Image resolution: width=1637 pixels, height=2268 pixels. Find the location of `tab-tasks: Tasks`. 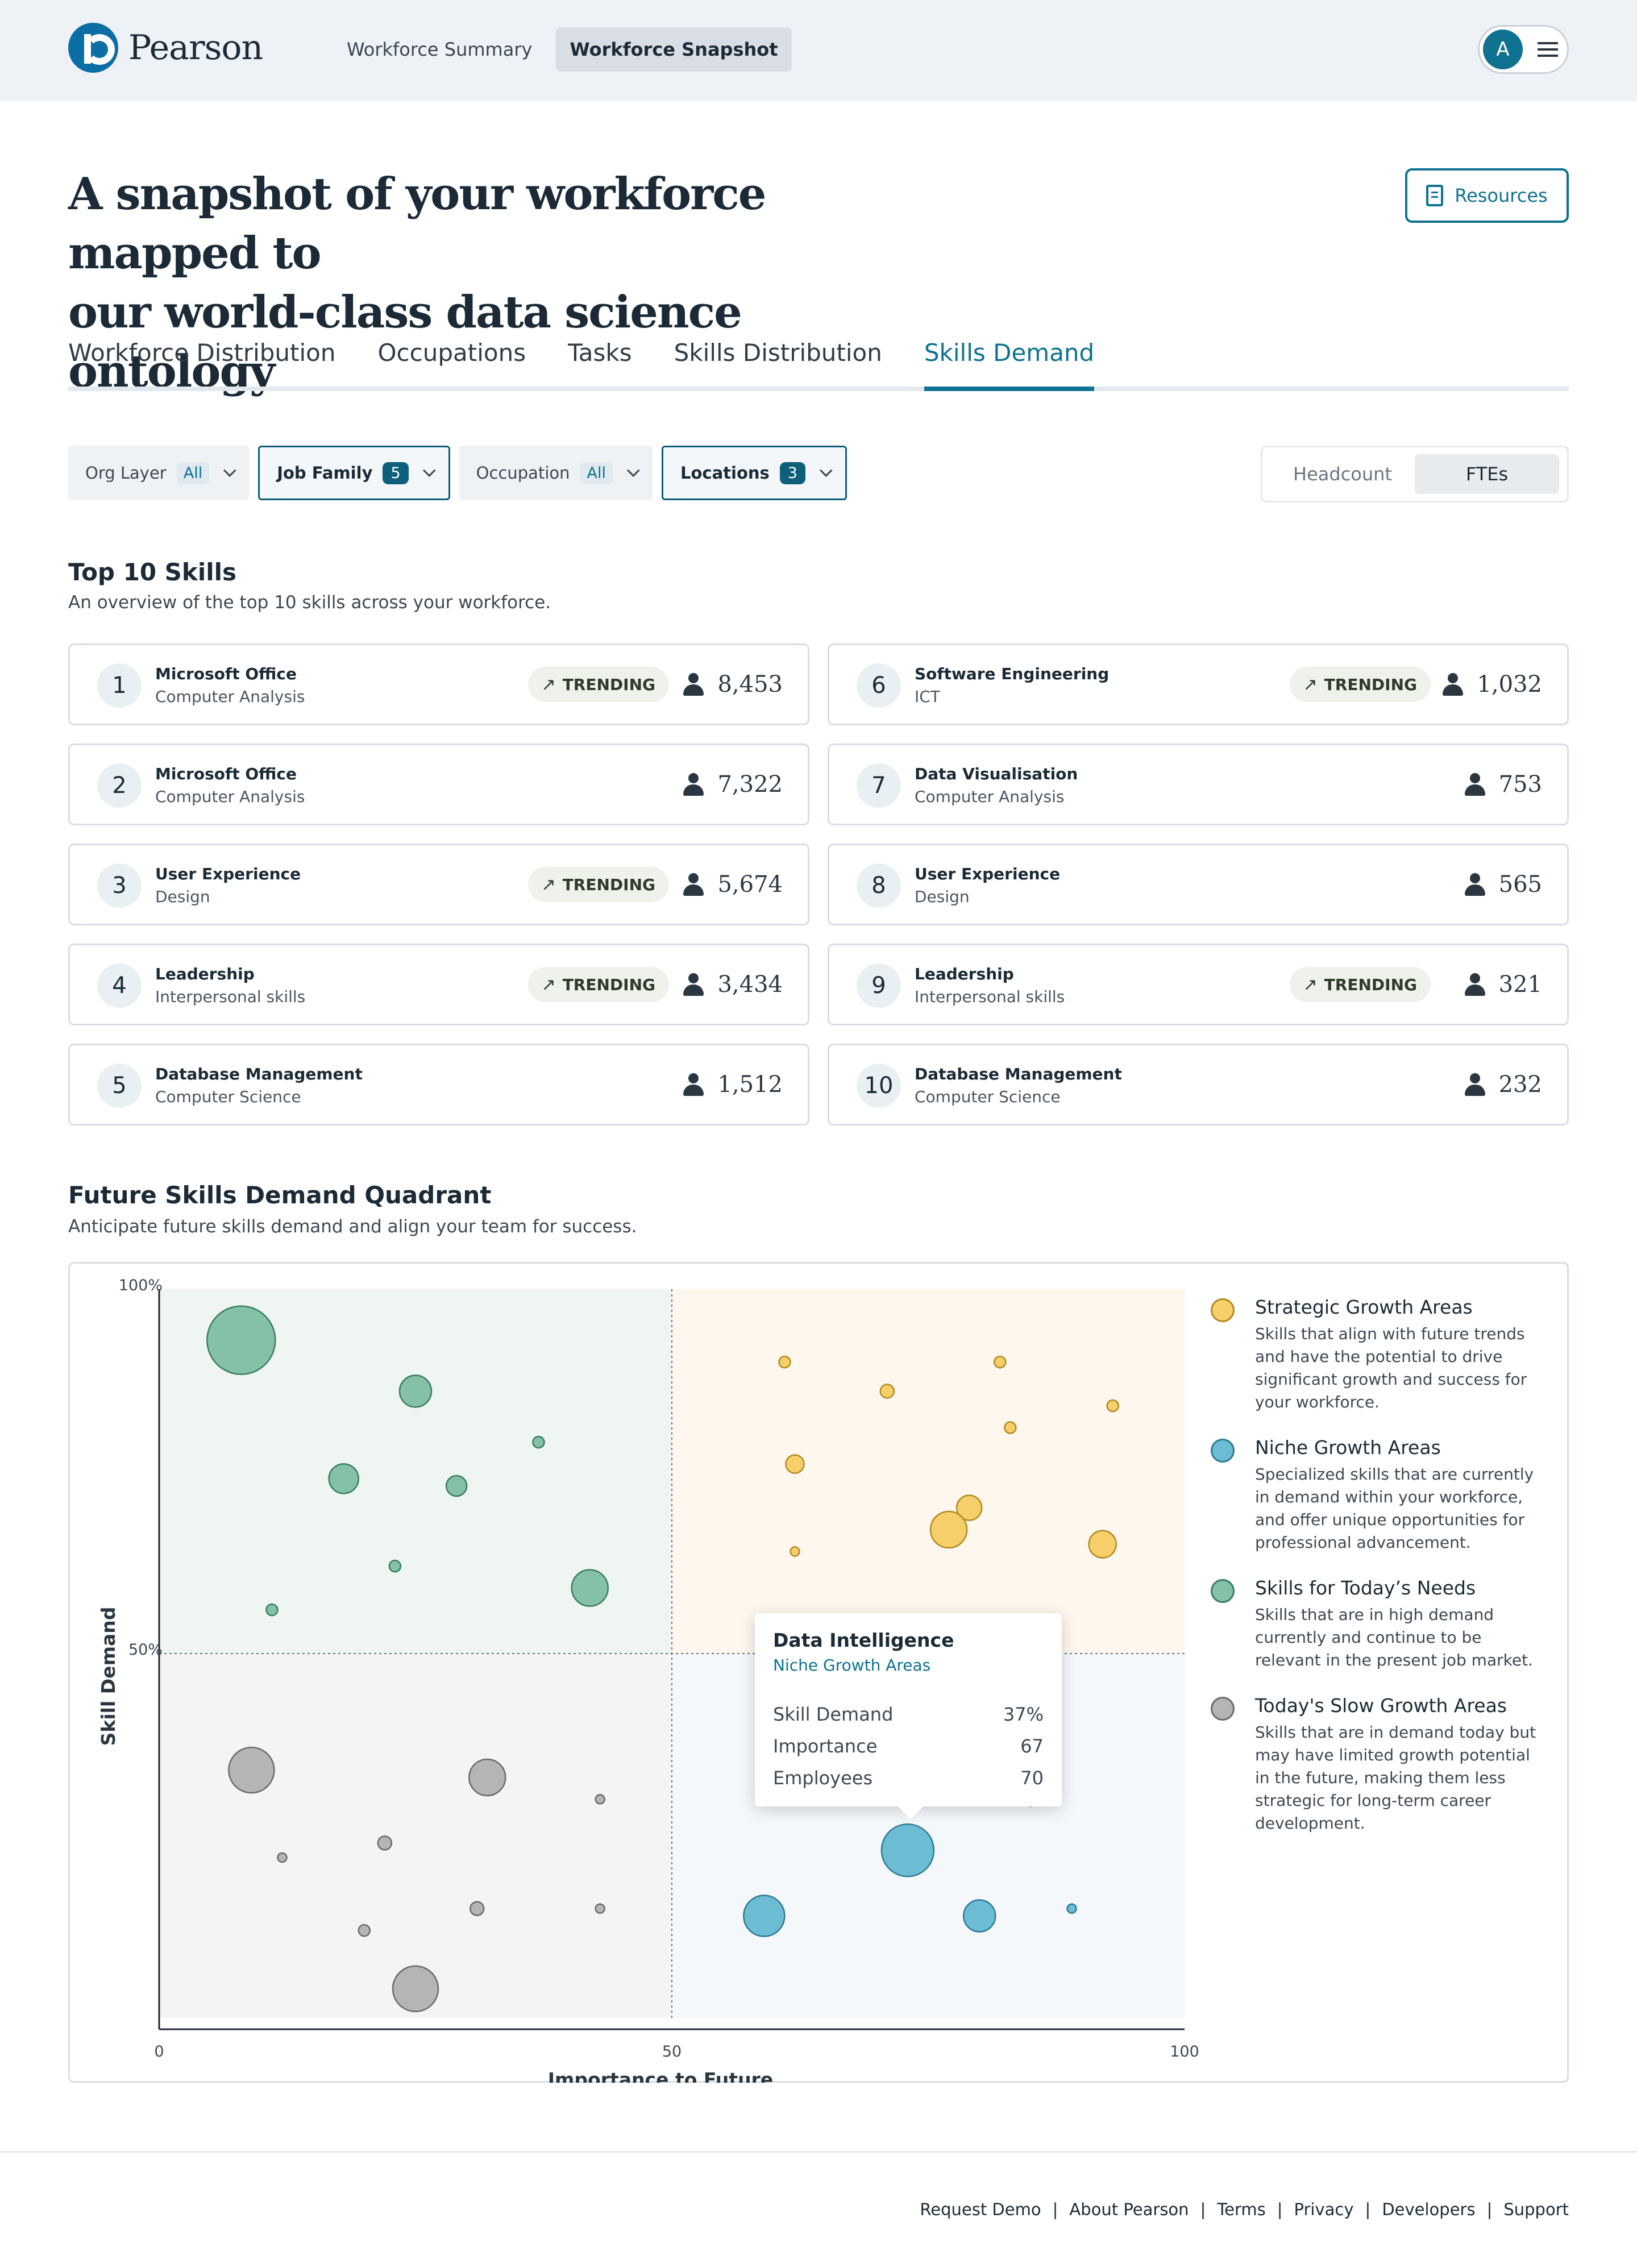

tab-tasks: Tasks is located at coordinates (600, 353).